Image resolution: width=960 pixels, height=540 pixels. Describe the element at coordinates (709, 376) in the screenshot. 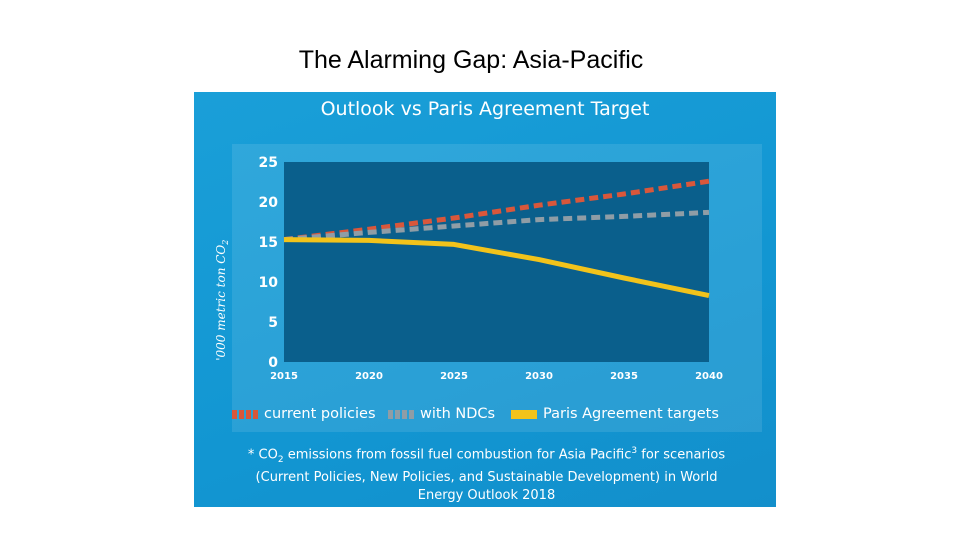

I see `x-tick-label: 2040` at that location.